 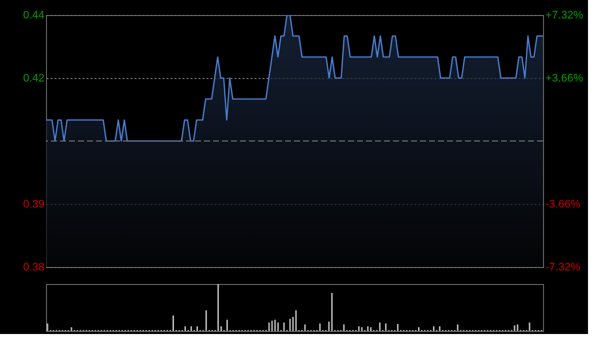 I want to click on y2-tick-label: +3.66%, so click(x=565, y=78).